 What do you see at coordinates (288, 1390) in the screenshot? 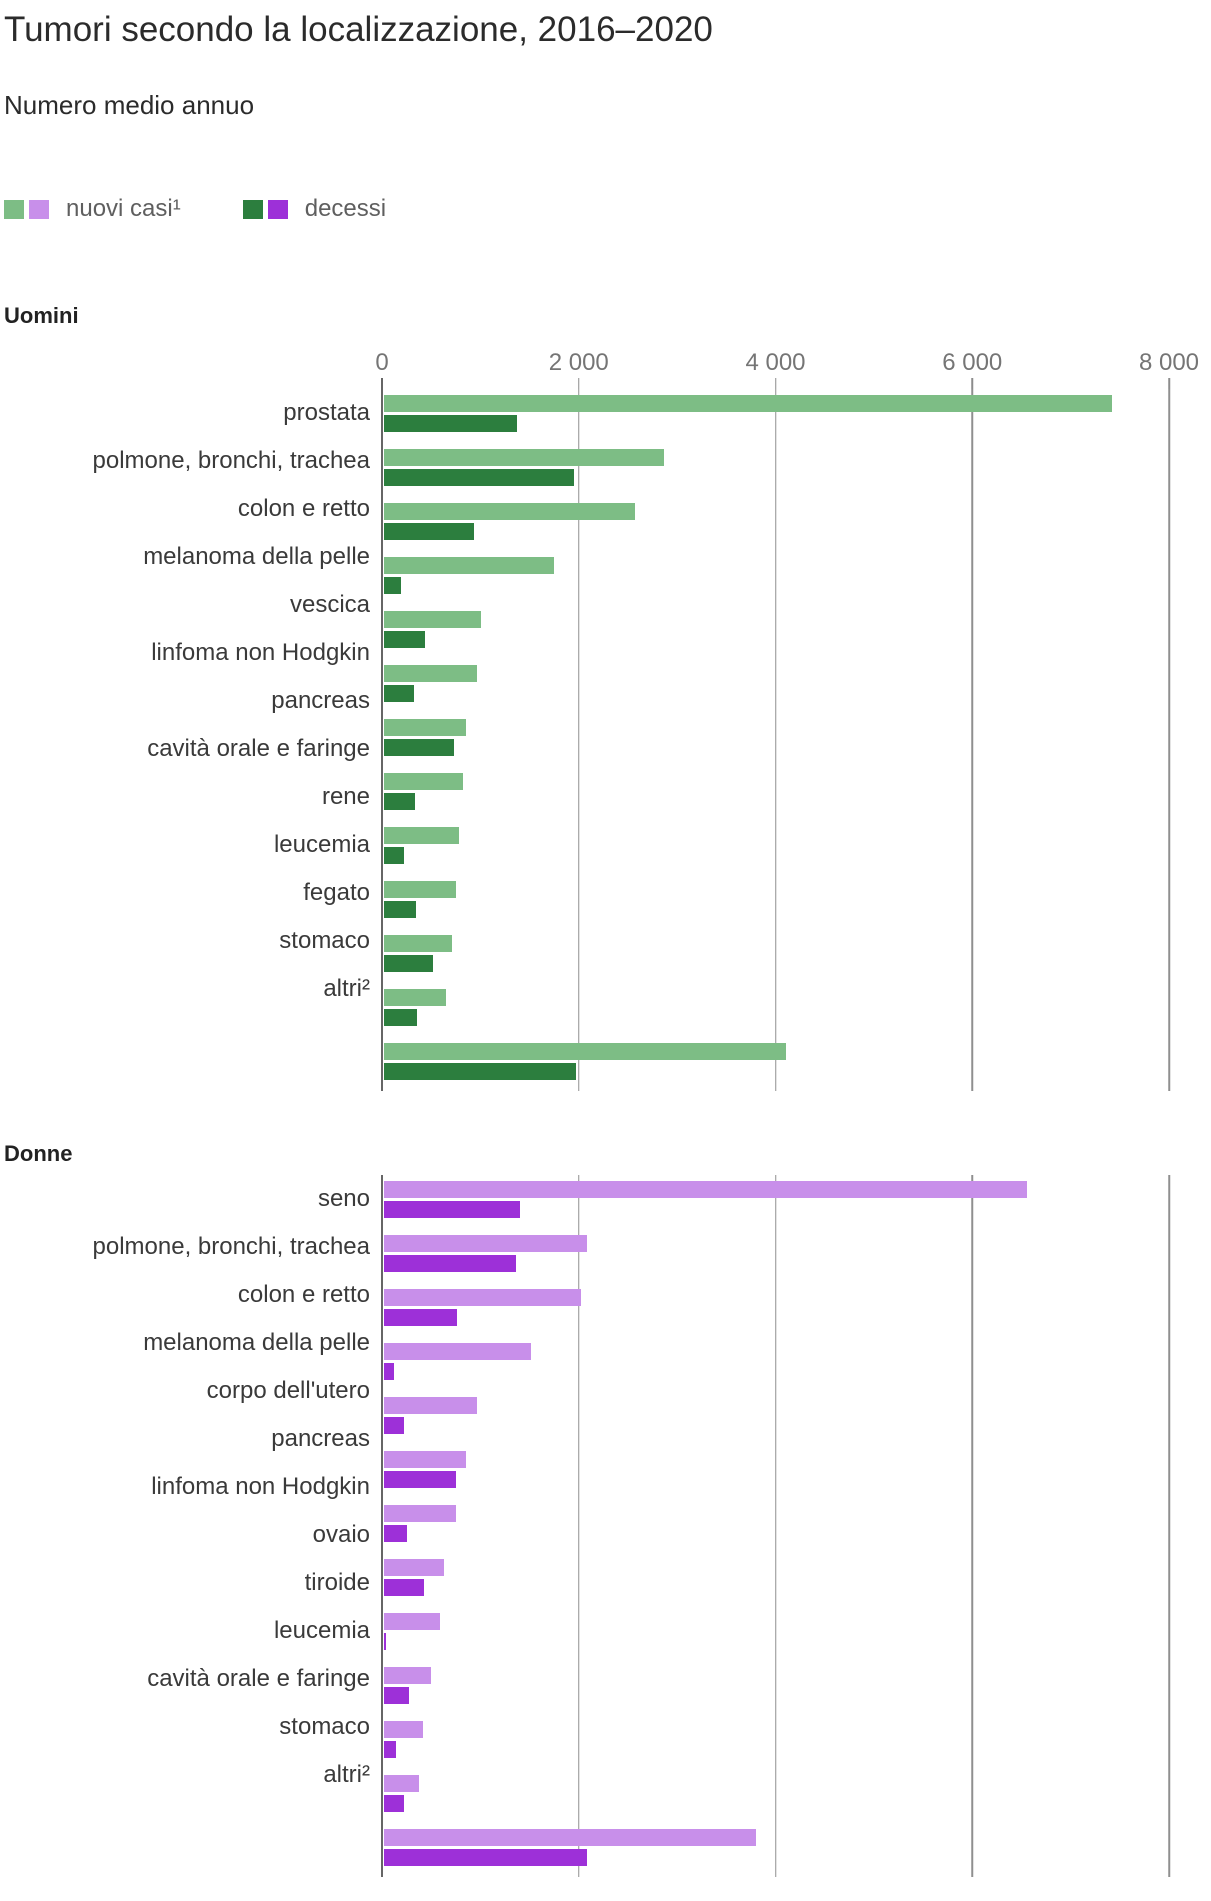
I see `category-label: corpo dell'utero` at bounding box center [288, 1390].